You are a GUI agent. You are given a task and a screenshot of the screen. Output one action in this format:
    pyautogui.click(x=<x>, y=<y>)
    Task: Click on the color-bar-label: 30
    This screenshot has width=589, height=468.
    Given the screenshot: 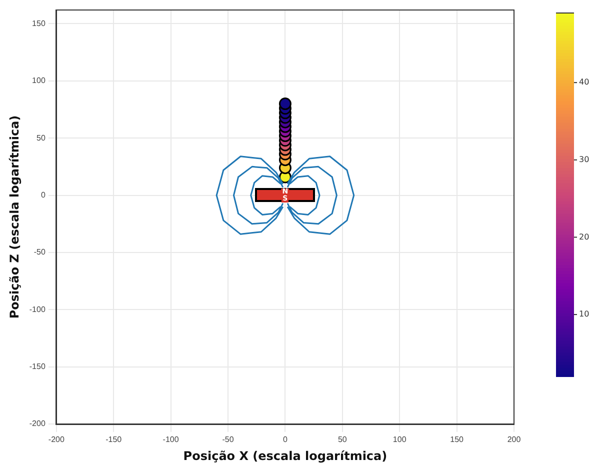 What is the action you would take?
    pyautogui.click(x=584, y=159)
    